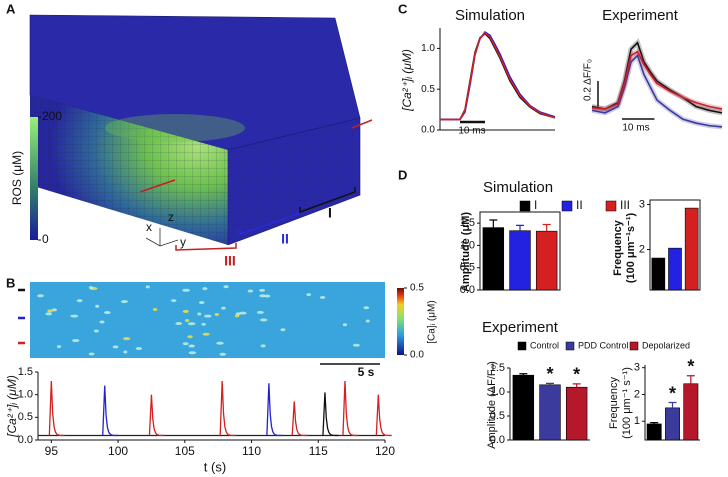  Describe the element at coordinates (497, 368) in the screenshot. I see `tick-label: 1.5` at that location.